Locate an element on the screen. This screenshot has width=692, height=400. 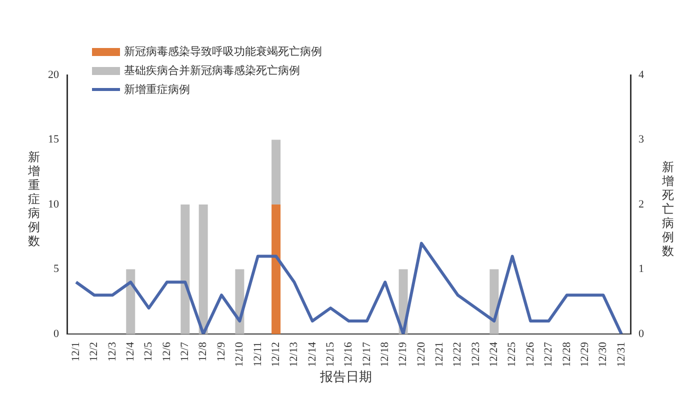
legend-label: 新增重症病例 is located at coordinates (157, 89).